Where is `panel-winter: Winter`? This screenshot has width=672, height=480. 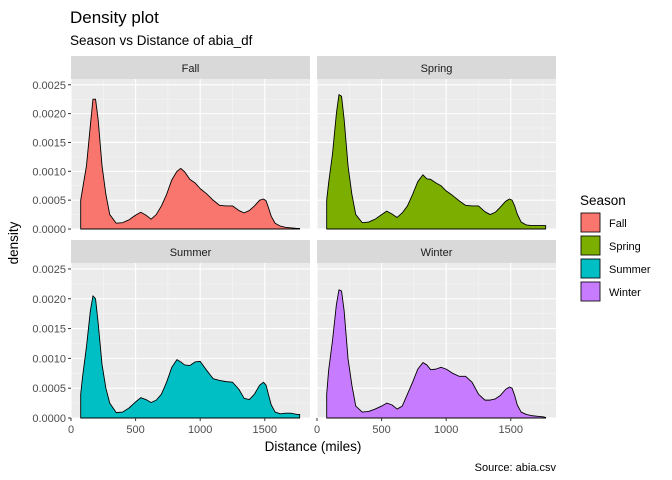
panel-winter: Winter is located at coordinates (436, 329).